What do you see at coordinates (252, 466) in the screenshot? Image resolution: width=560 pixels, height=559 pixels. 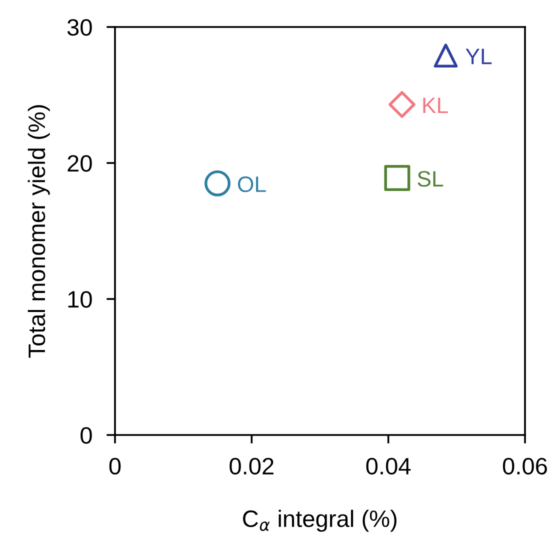 I see `x-tick-label: 0.02` at bounding box center [252, 466].